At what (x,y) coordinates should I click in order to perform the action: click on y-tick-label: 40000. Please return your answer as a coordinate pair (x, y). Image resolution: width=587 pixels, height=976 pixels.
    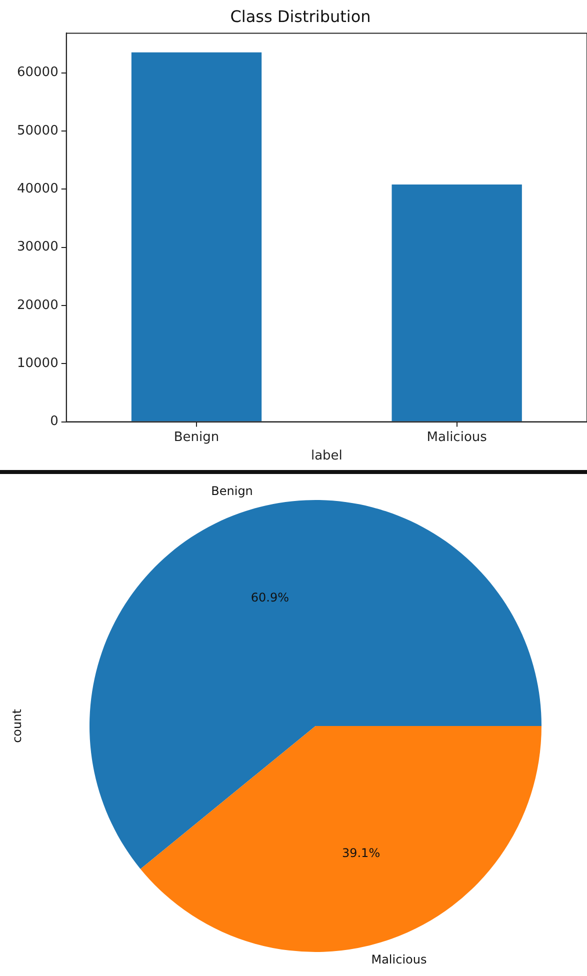
    Looking at the image, I should click on (37, 188).